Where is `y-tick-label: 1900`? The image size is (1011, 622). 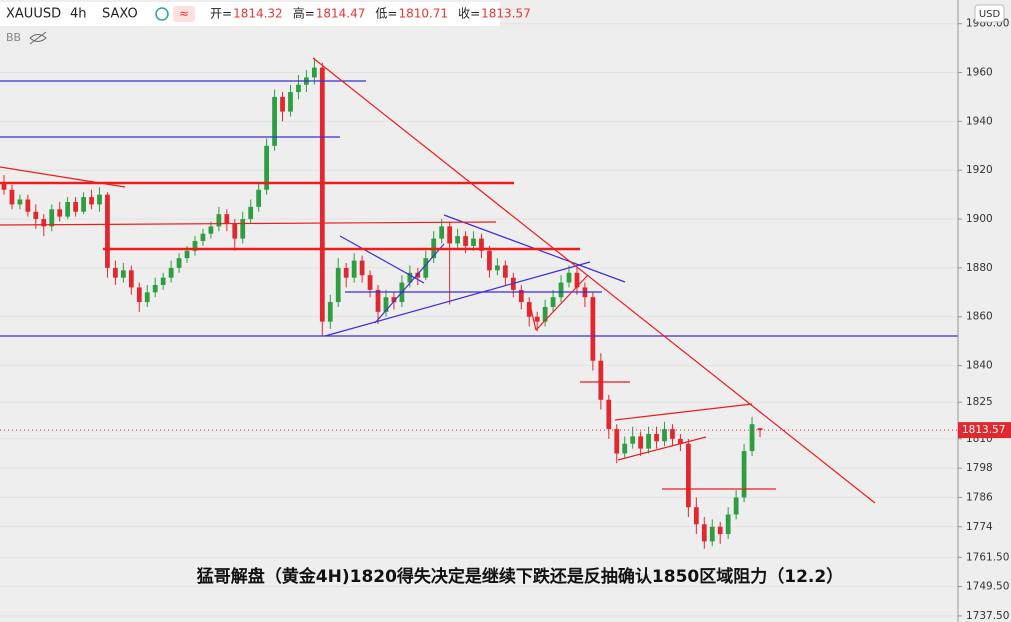
y-tick-label: 1900 is located at coordinates (979, 219).